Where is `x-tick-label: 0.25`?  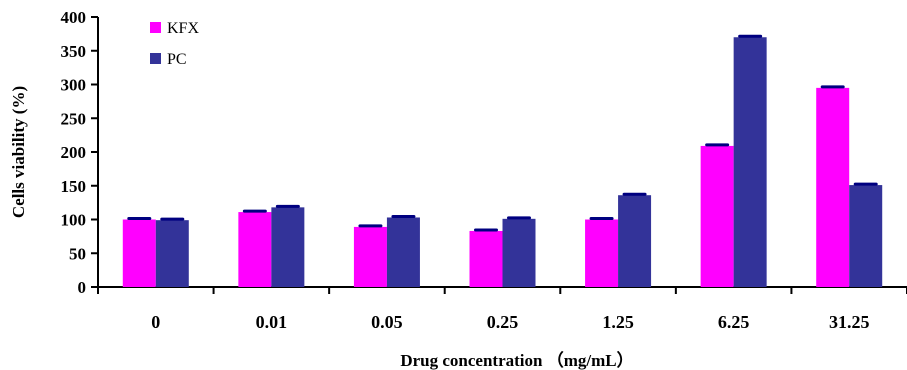
x-tick-label: 0.25 is located at coordinates (503, 322).